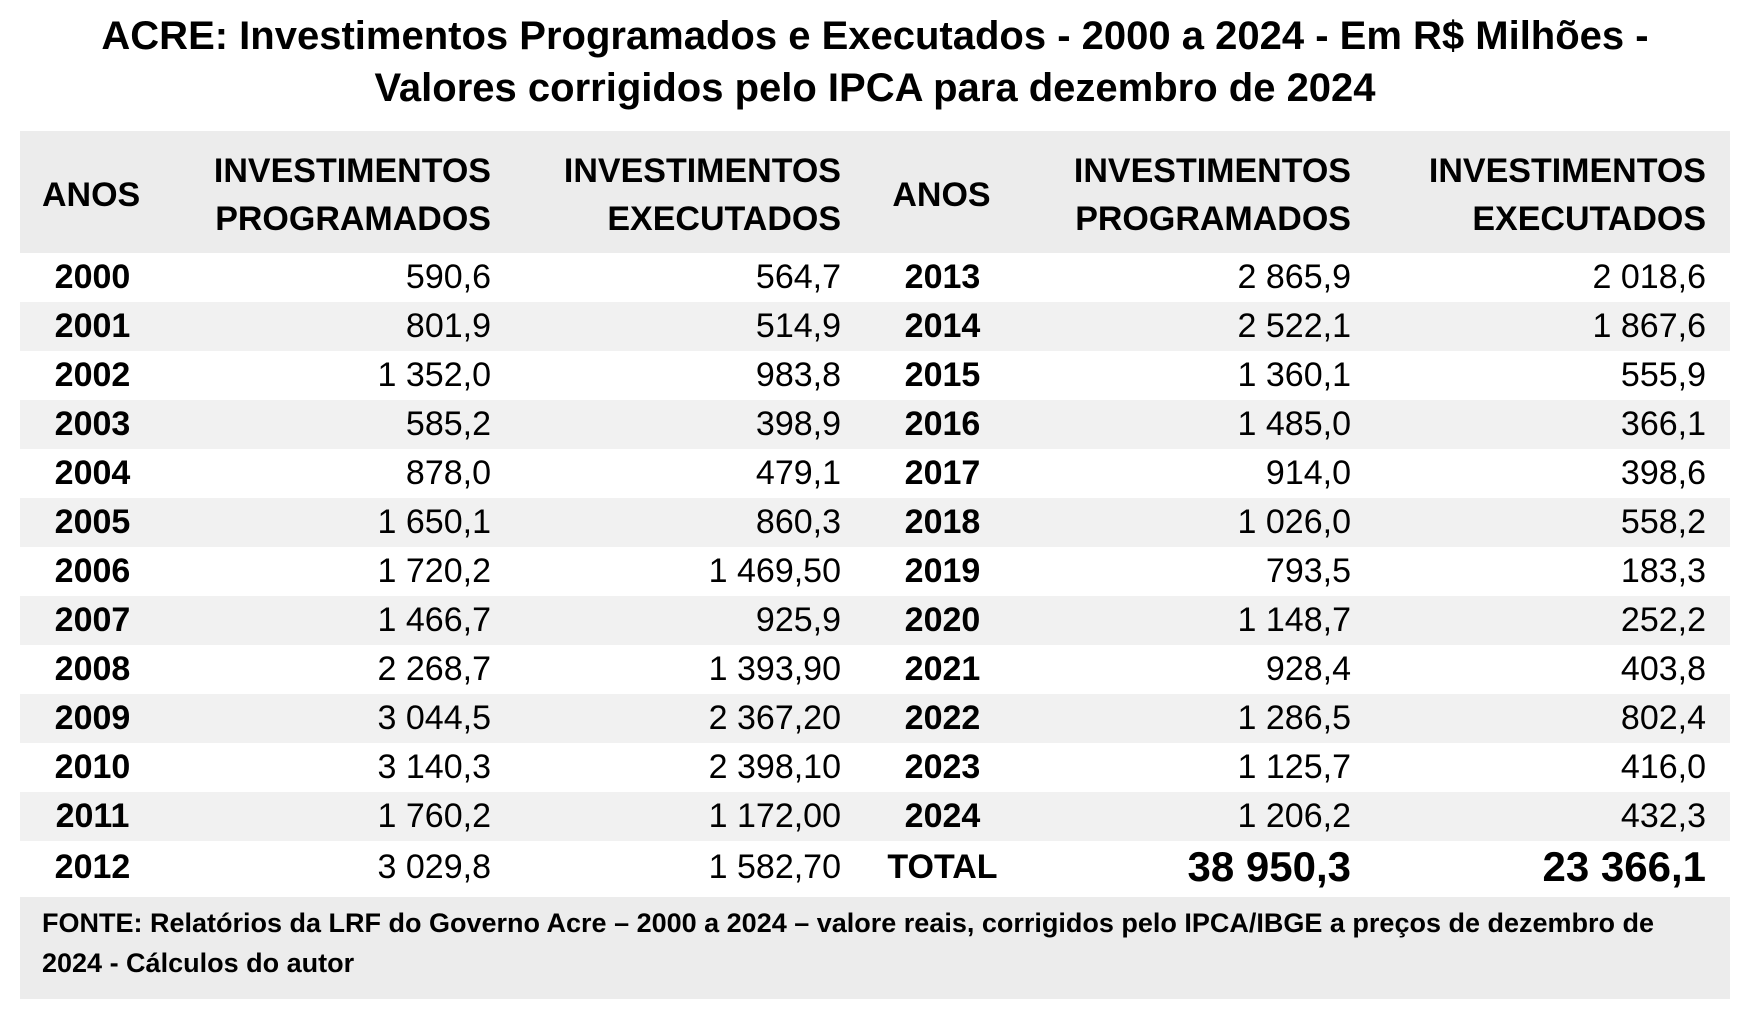  What do you see at coordinates (942, 375) in the screenshot?
I see `year-cell: 2015` at bounding box center [942, 375].